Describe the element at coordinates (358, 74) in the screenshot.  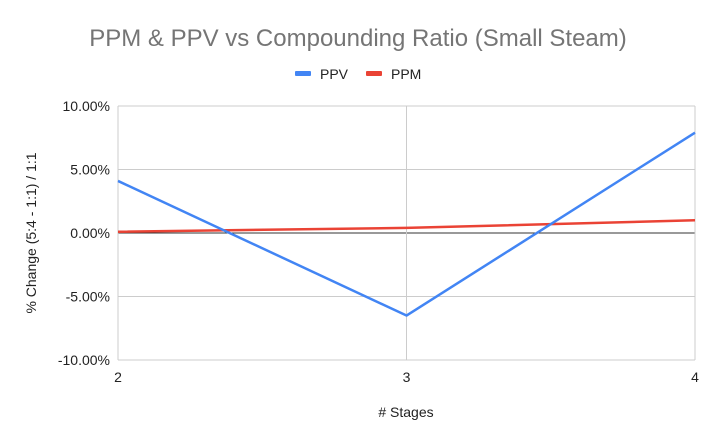
I see `legend: PPV PPM` at that location.